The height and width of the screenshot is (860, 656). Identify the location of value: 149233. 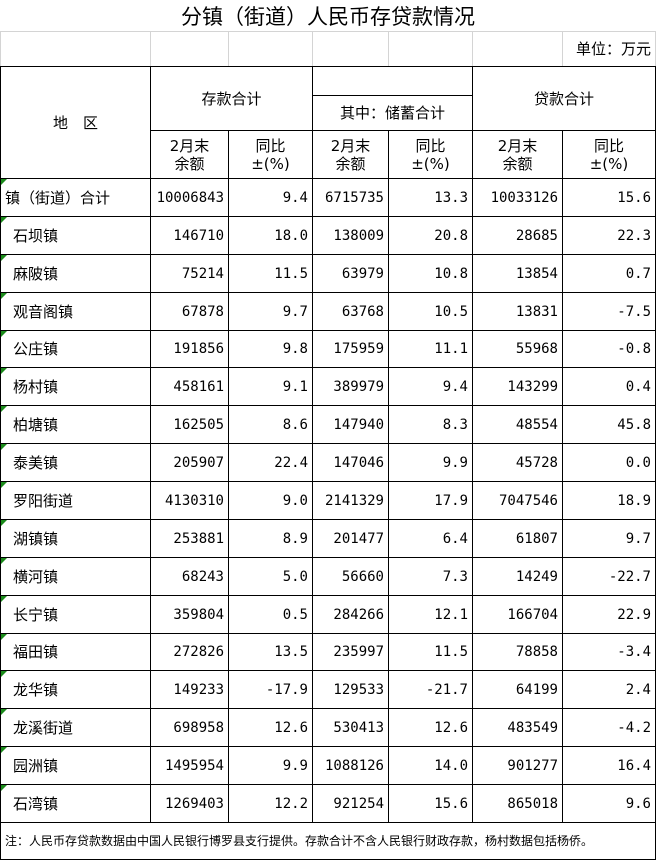
(189, 689).